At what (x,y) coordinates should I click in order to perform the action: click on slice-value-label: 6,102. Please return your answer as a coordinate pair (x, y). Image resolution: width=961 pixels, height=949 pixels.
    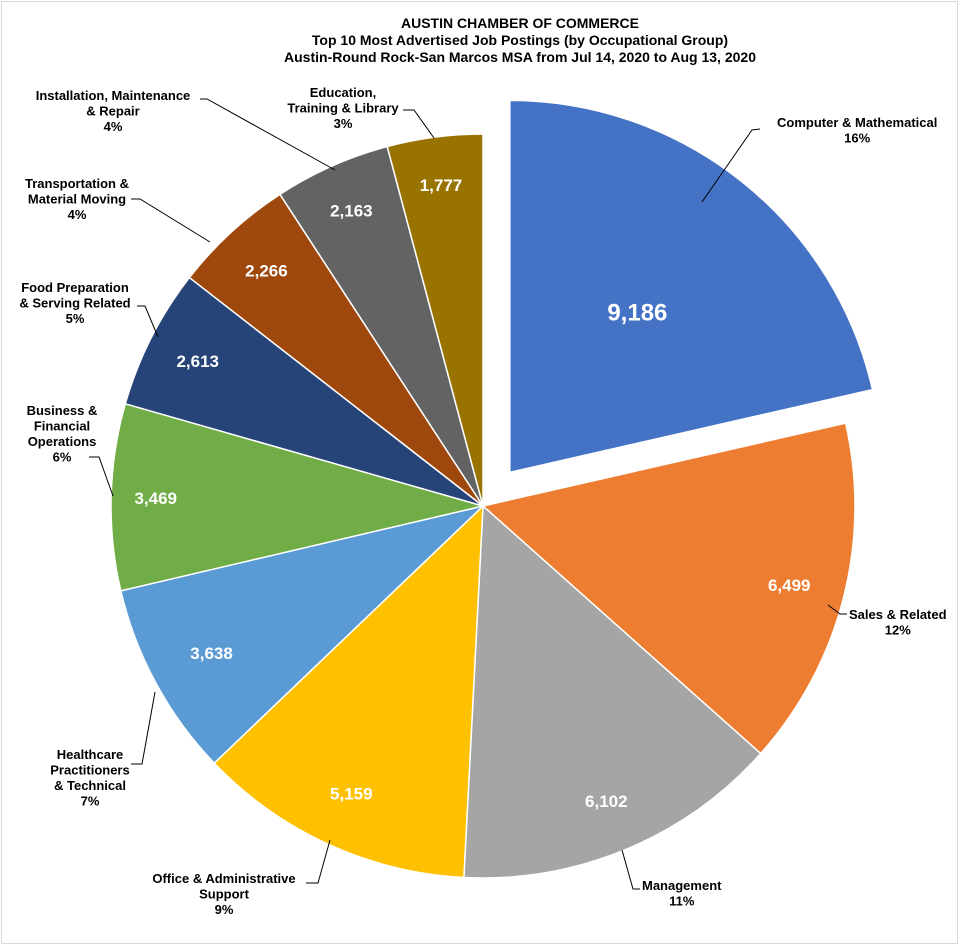
    Looking at the image, I should click on (606, 801).